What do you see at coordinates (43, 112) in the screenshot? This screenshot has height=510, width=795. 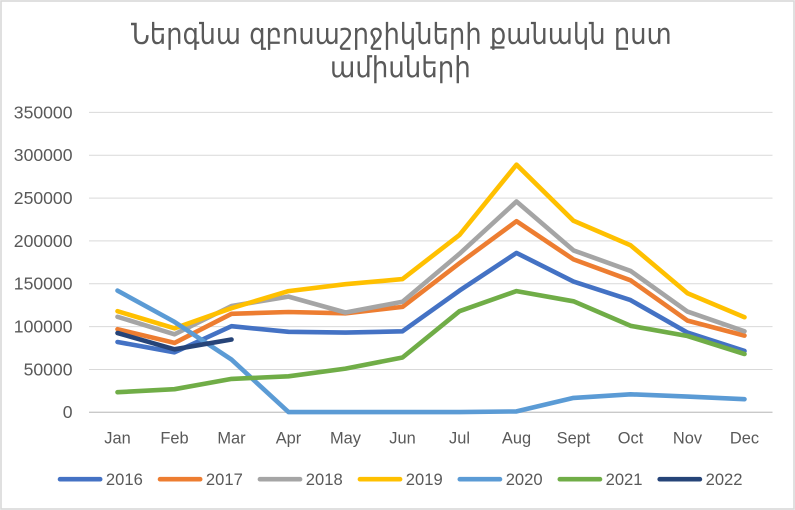 I see `svg-text: 350000` at bounding box center [43, 112].